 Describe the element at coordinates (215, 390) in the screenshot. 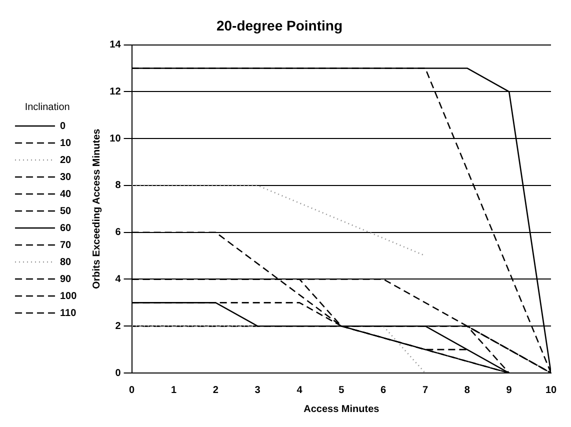

I see `x-tick-label: 2` at that location.